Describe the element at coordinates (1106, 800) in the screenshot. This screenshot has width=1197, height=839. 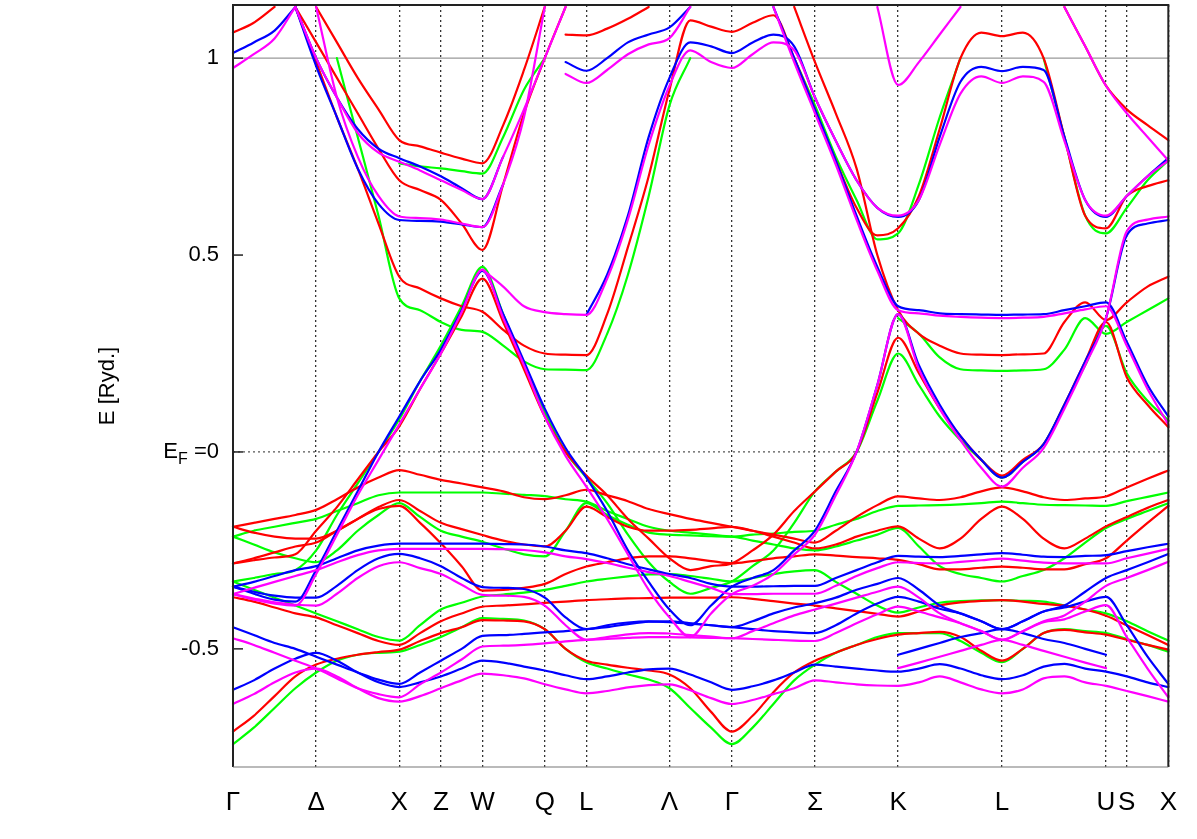
I see `x-tick-label: U` at that location.